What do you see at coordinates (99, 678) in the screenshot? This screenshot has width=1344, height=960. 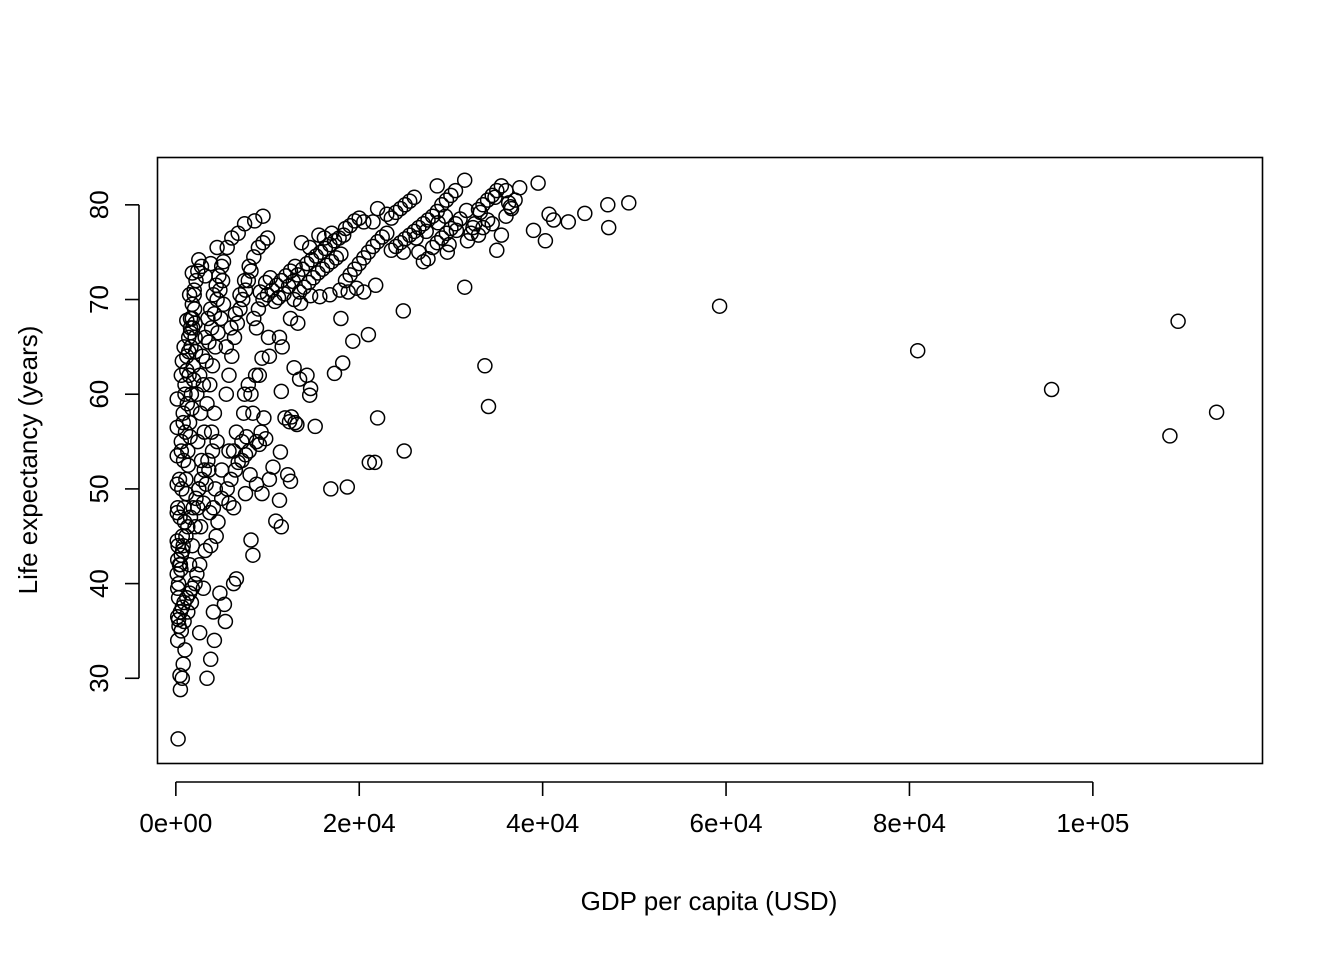 I see `y-tick-label: 30` at bounding box center [99, 678].